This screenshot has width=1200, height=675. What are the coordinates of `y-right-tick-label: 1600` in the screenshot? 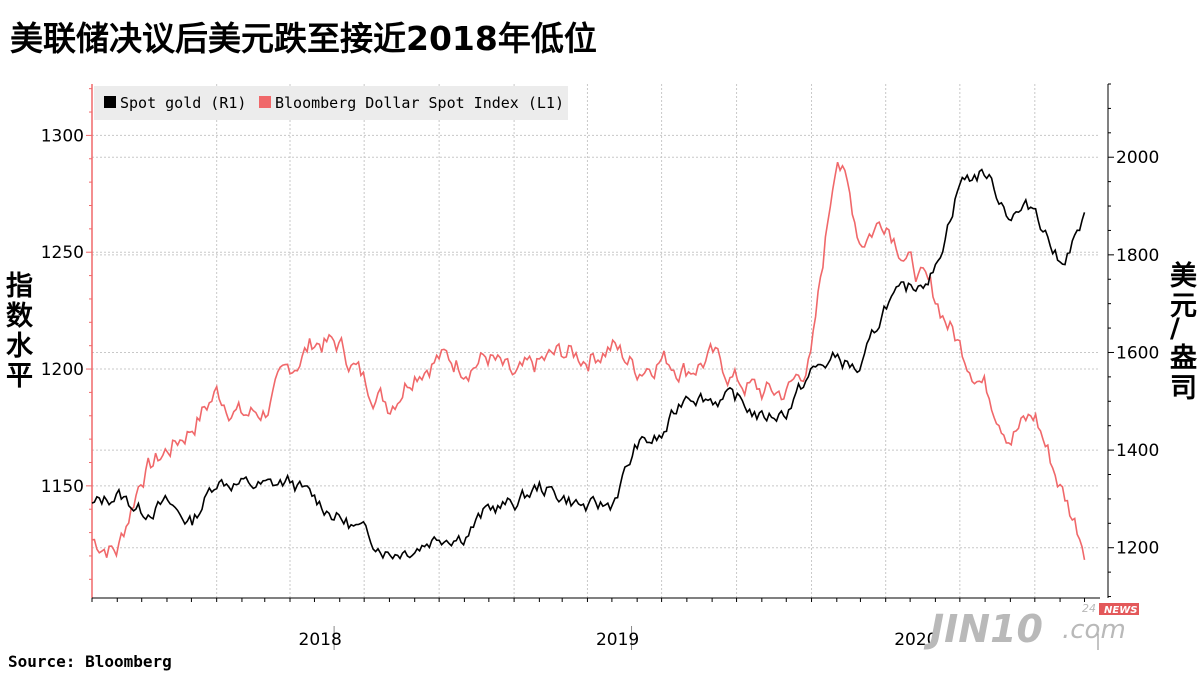 It's located at (1137, 353).